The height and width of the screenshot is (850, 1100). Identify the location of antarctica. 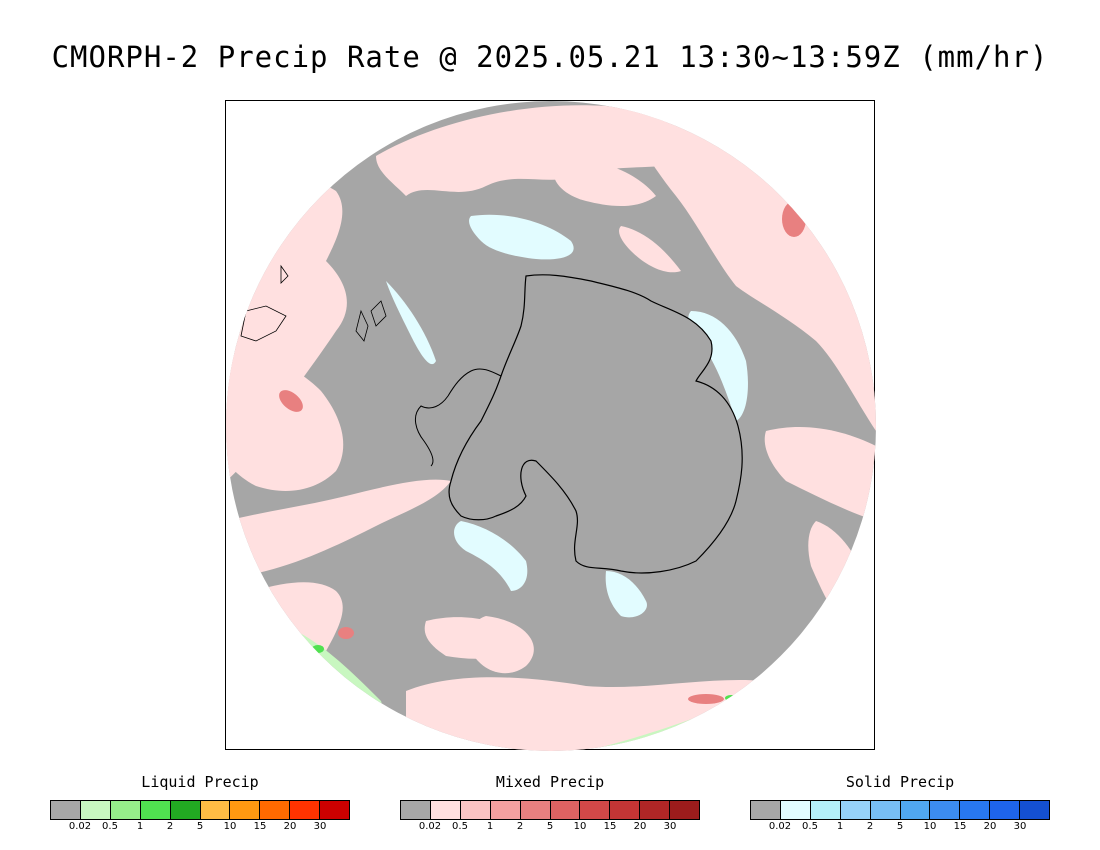
(595, 424).